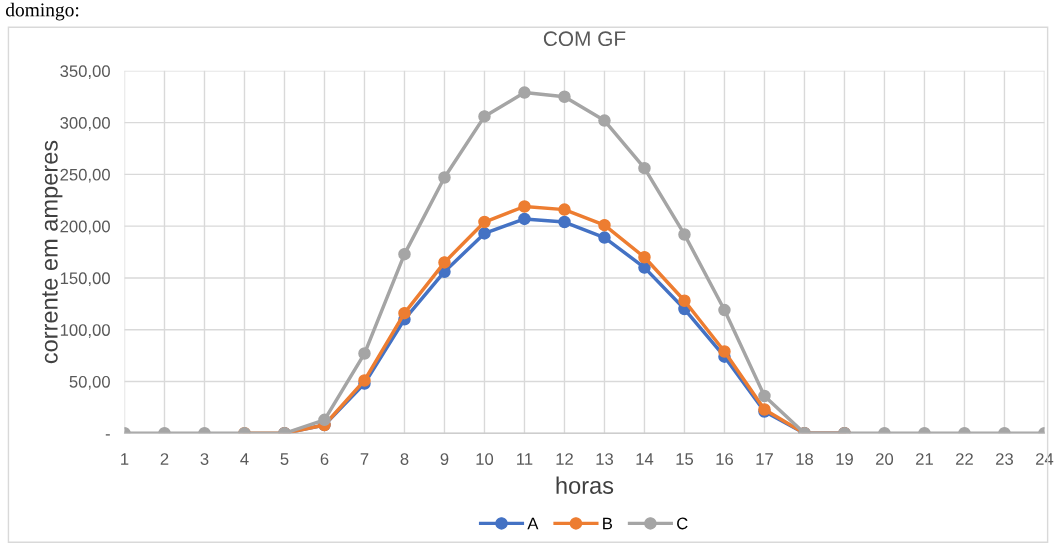  I want to click on x-tick-label: 18, so click(805, 459).